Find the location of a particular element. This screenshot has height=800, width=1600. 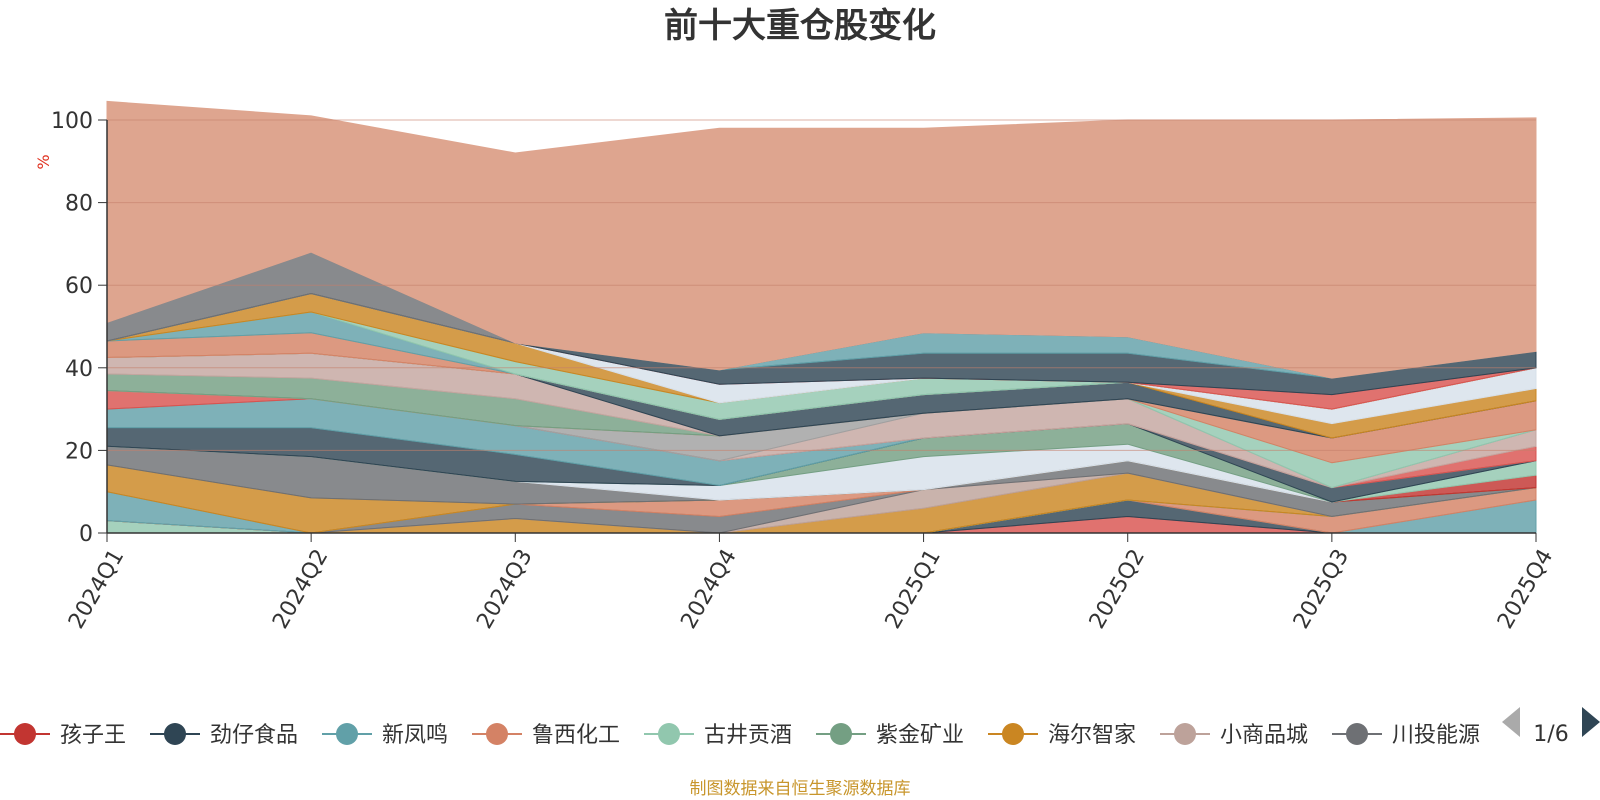

legend-label: 海尔智家 is located at coordinates (1092, 735).